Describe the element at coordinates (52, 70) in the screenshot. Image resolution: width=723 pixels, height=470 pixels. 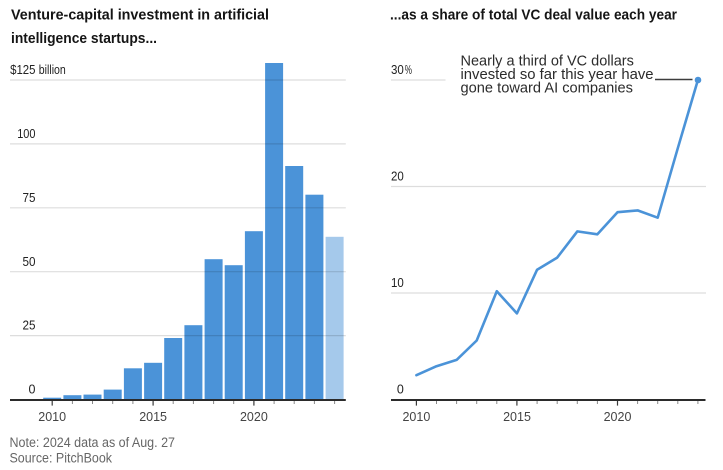
I see `svg-text: billion` at that location.